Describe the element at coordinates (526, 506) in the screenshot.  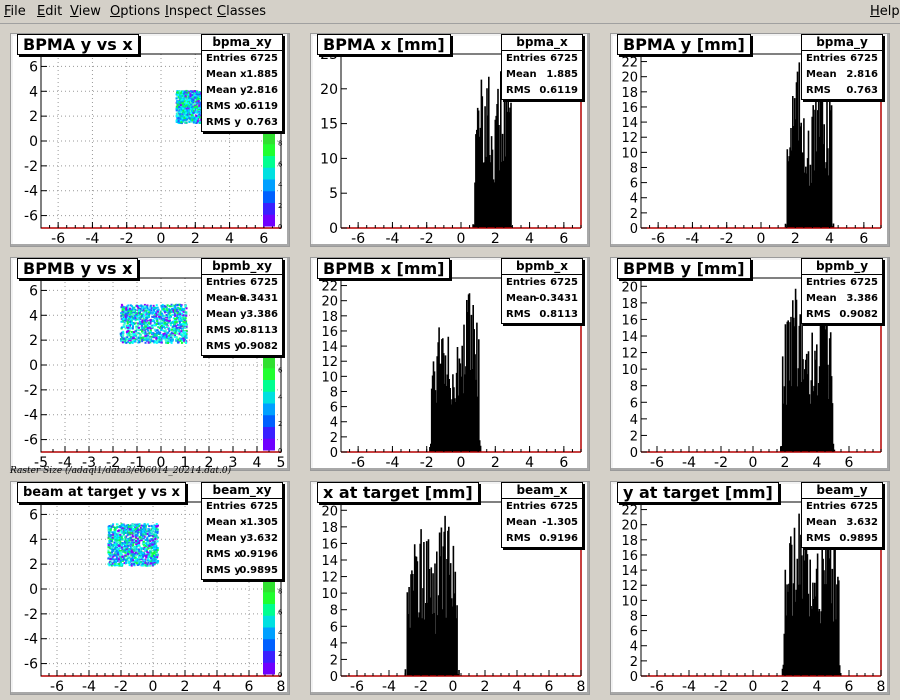
I see `stats-label: Entries` at that location.